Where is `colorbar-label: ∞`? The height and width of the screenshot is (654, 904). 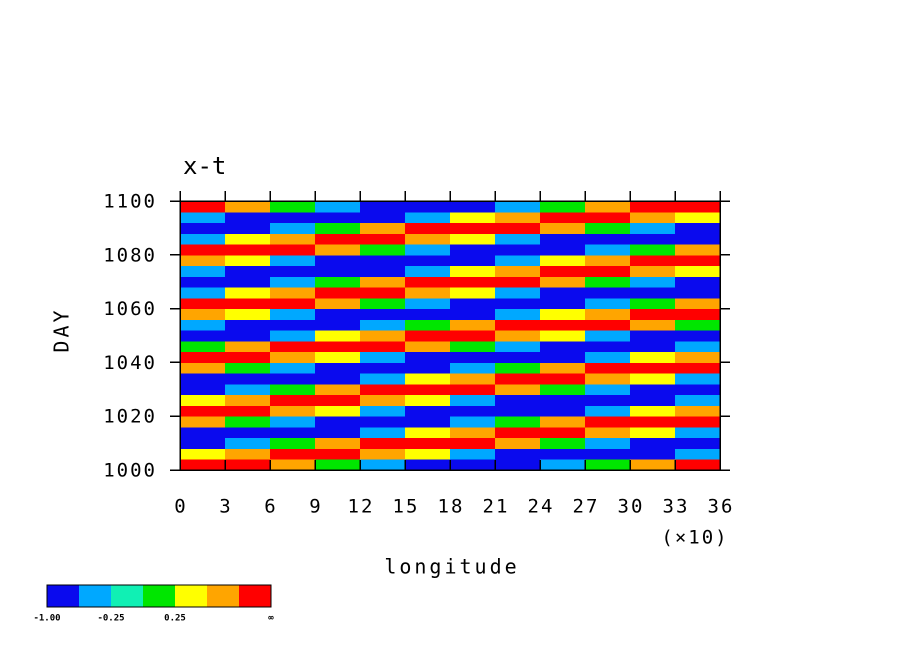 colorbar-label: ∞ is located at coordinates (271, 619).